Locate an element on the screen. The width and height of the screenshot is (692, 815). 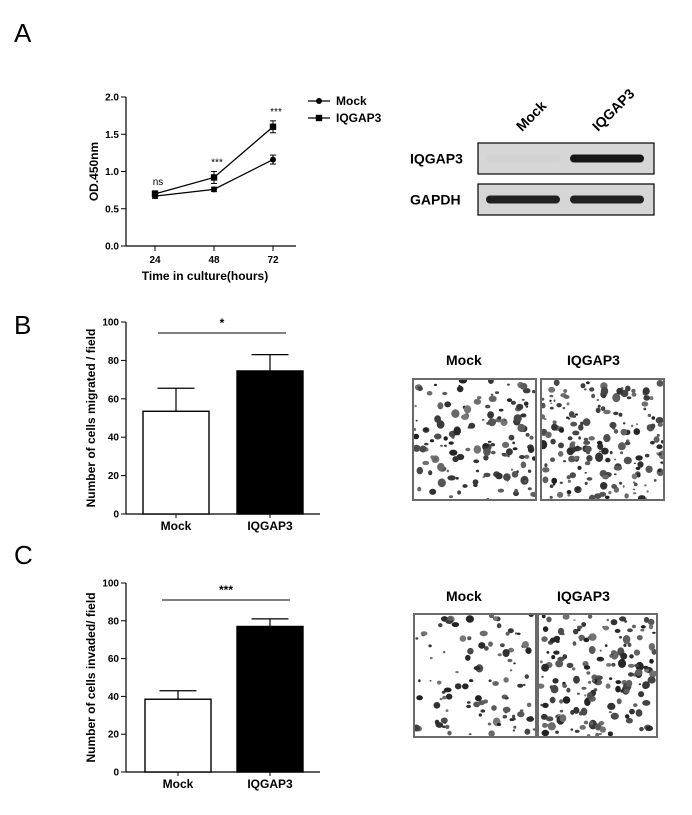
legend-marker-square is located at coordinates (319, 118).